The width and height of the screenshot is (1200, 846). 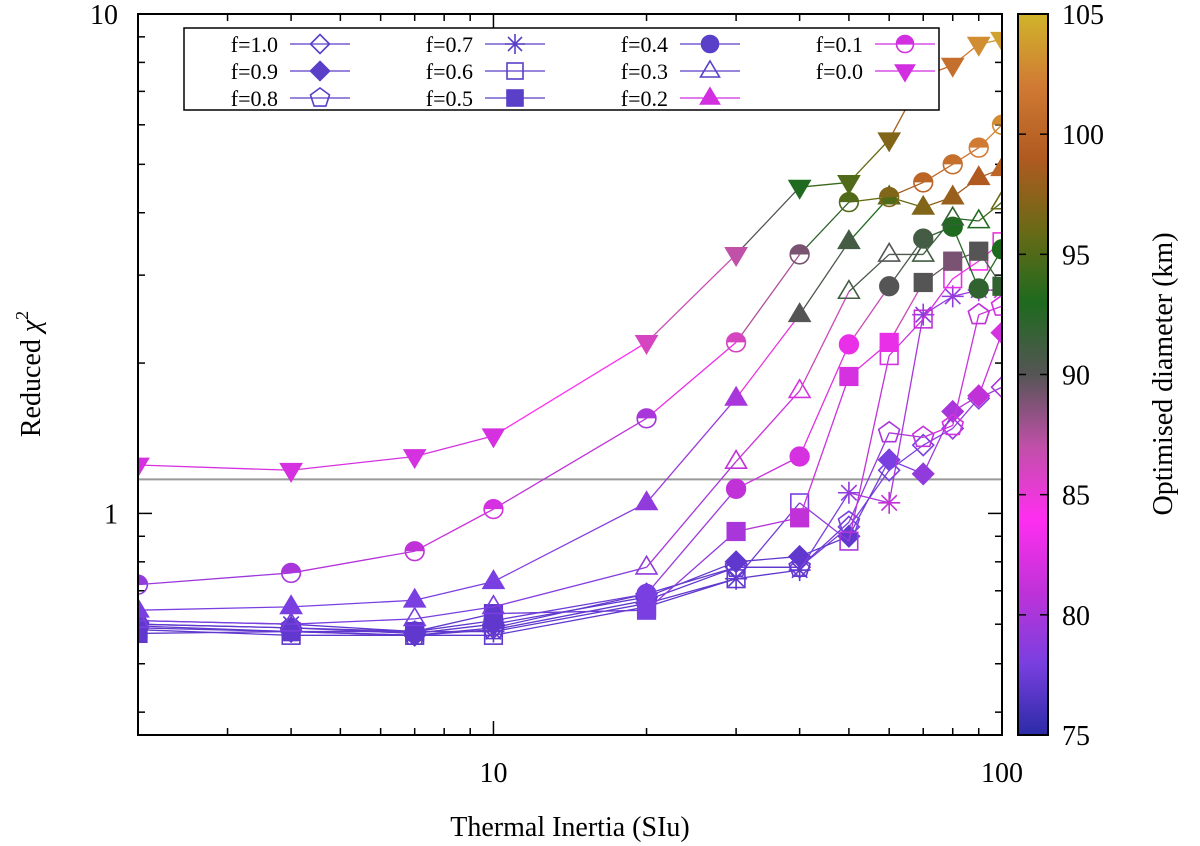 I want to click on legend-label: f=0.8, so click(x=254, y=98).